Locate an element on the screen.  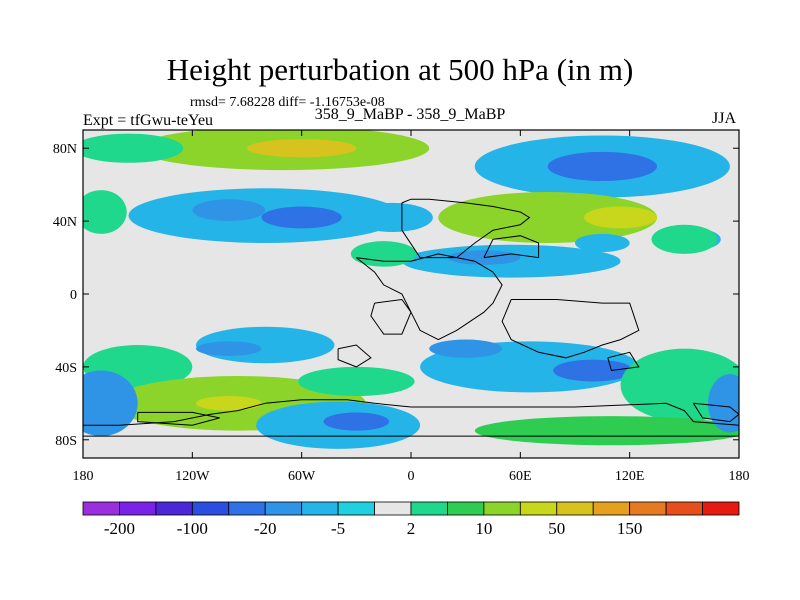
colorbar-label: -20 is located at coordinates (265, 528).